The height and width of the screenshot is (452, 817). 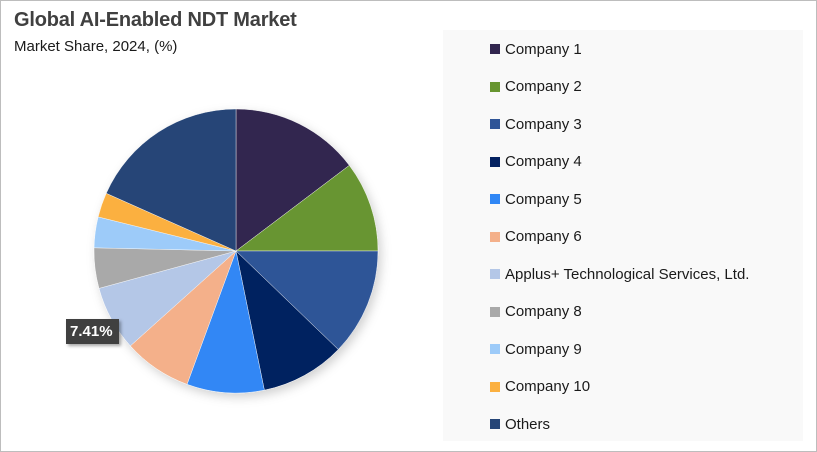 What do you see at coordinates (92, 331) in the screenshot?
I see `data-label-applus: 7.41%` at bounding box center [92, 331].